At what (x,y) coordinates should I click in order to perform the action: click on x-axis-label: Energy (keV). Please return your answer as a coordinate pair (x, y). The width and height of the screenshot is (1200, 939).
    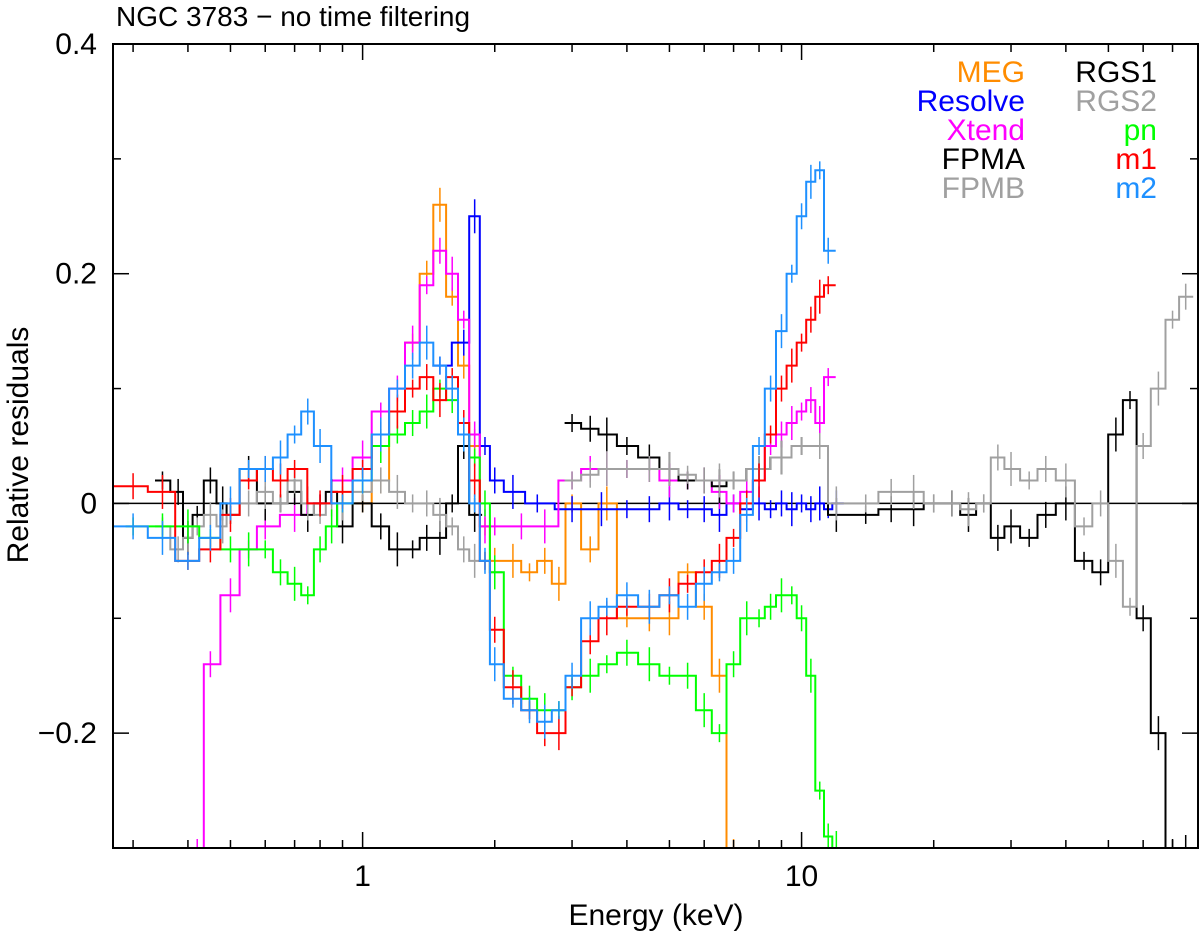
    Looking at the image, I should click on (655, 915).